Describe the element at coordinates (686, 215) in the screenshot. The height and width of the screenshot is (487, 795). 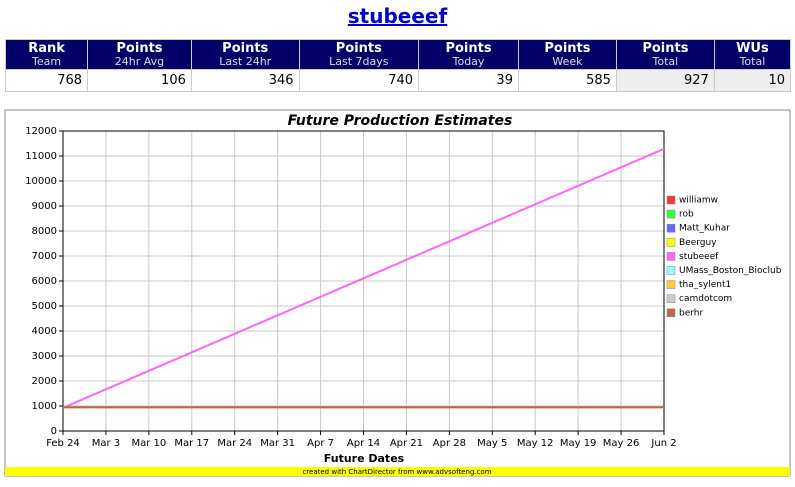
I see `legend-label: rob` at that location.